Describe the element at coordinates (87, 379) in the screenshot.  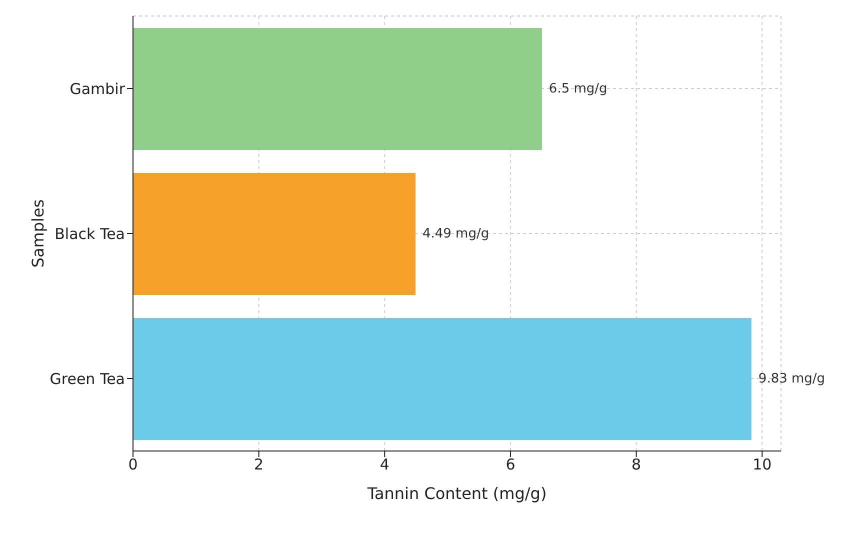
I see `y-tick-label: Green Tea` at that location.